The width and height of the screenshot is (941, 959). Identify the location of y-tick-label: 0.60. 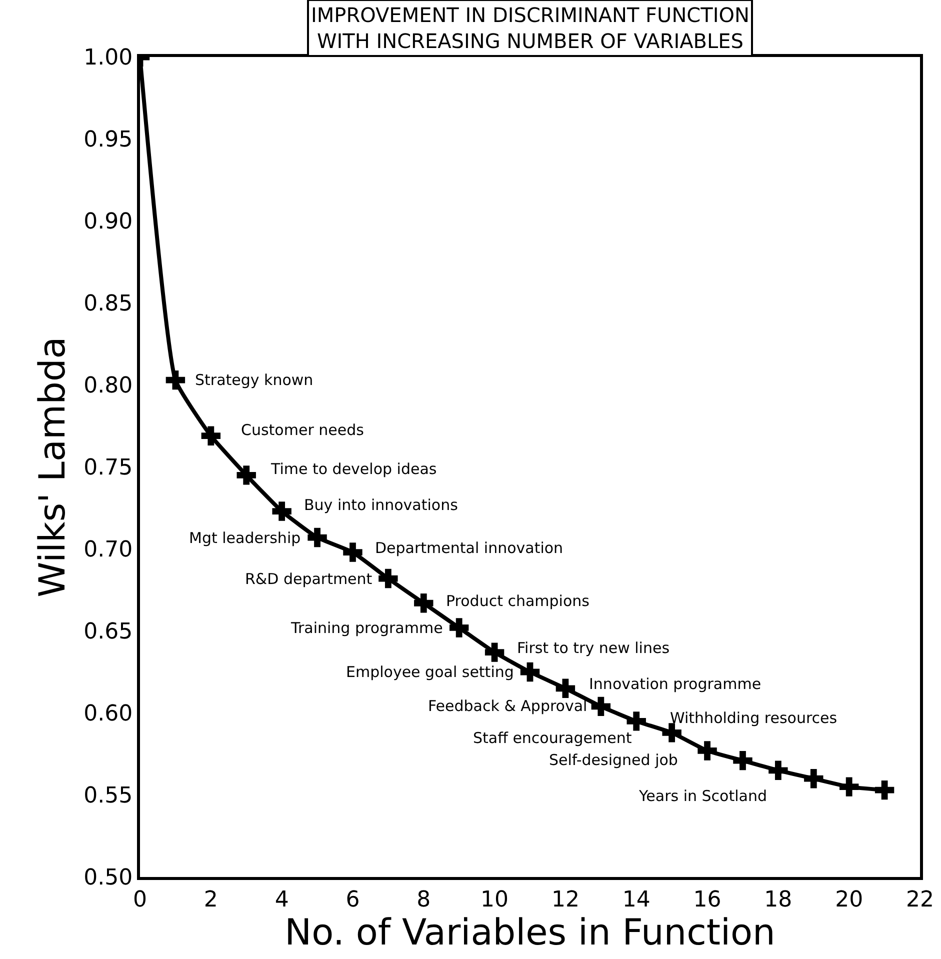
(108, 714).